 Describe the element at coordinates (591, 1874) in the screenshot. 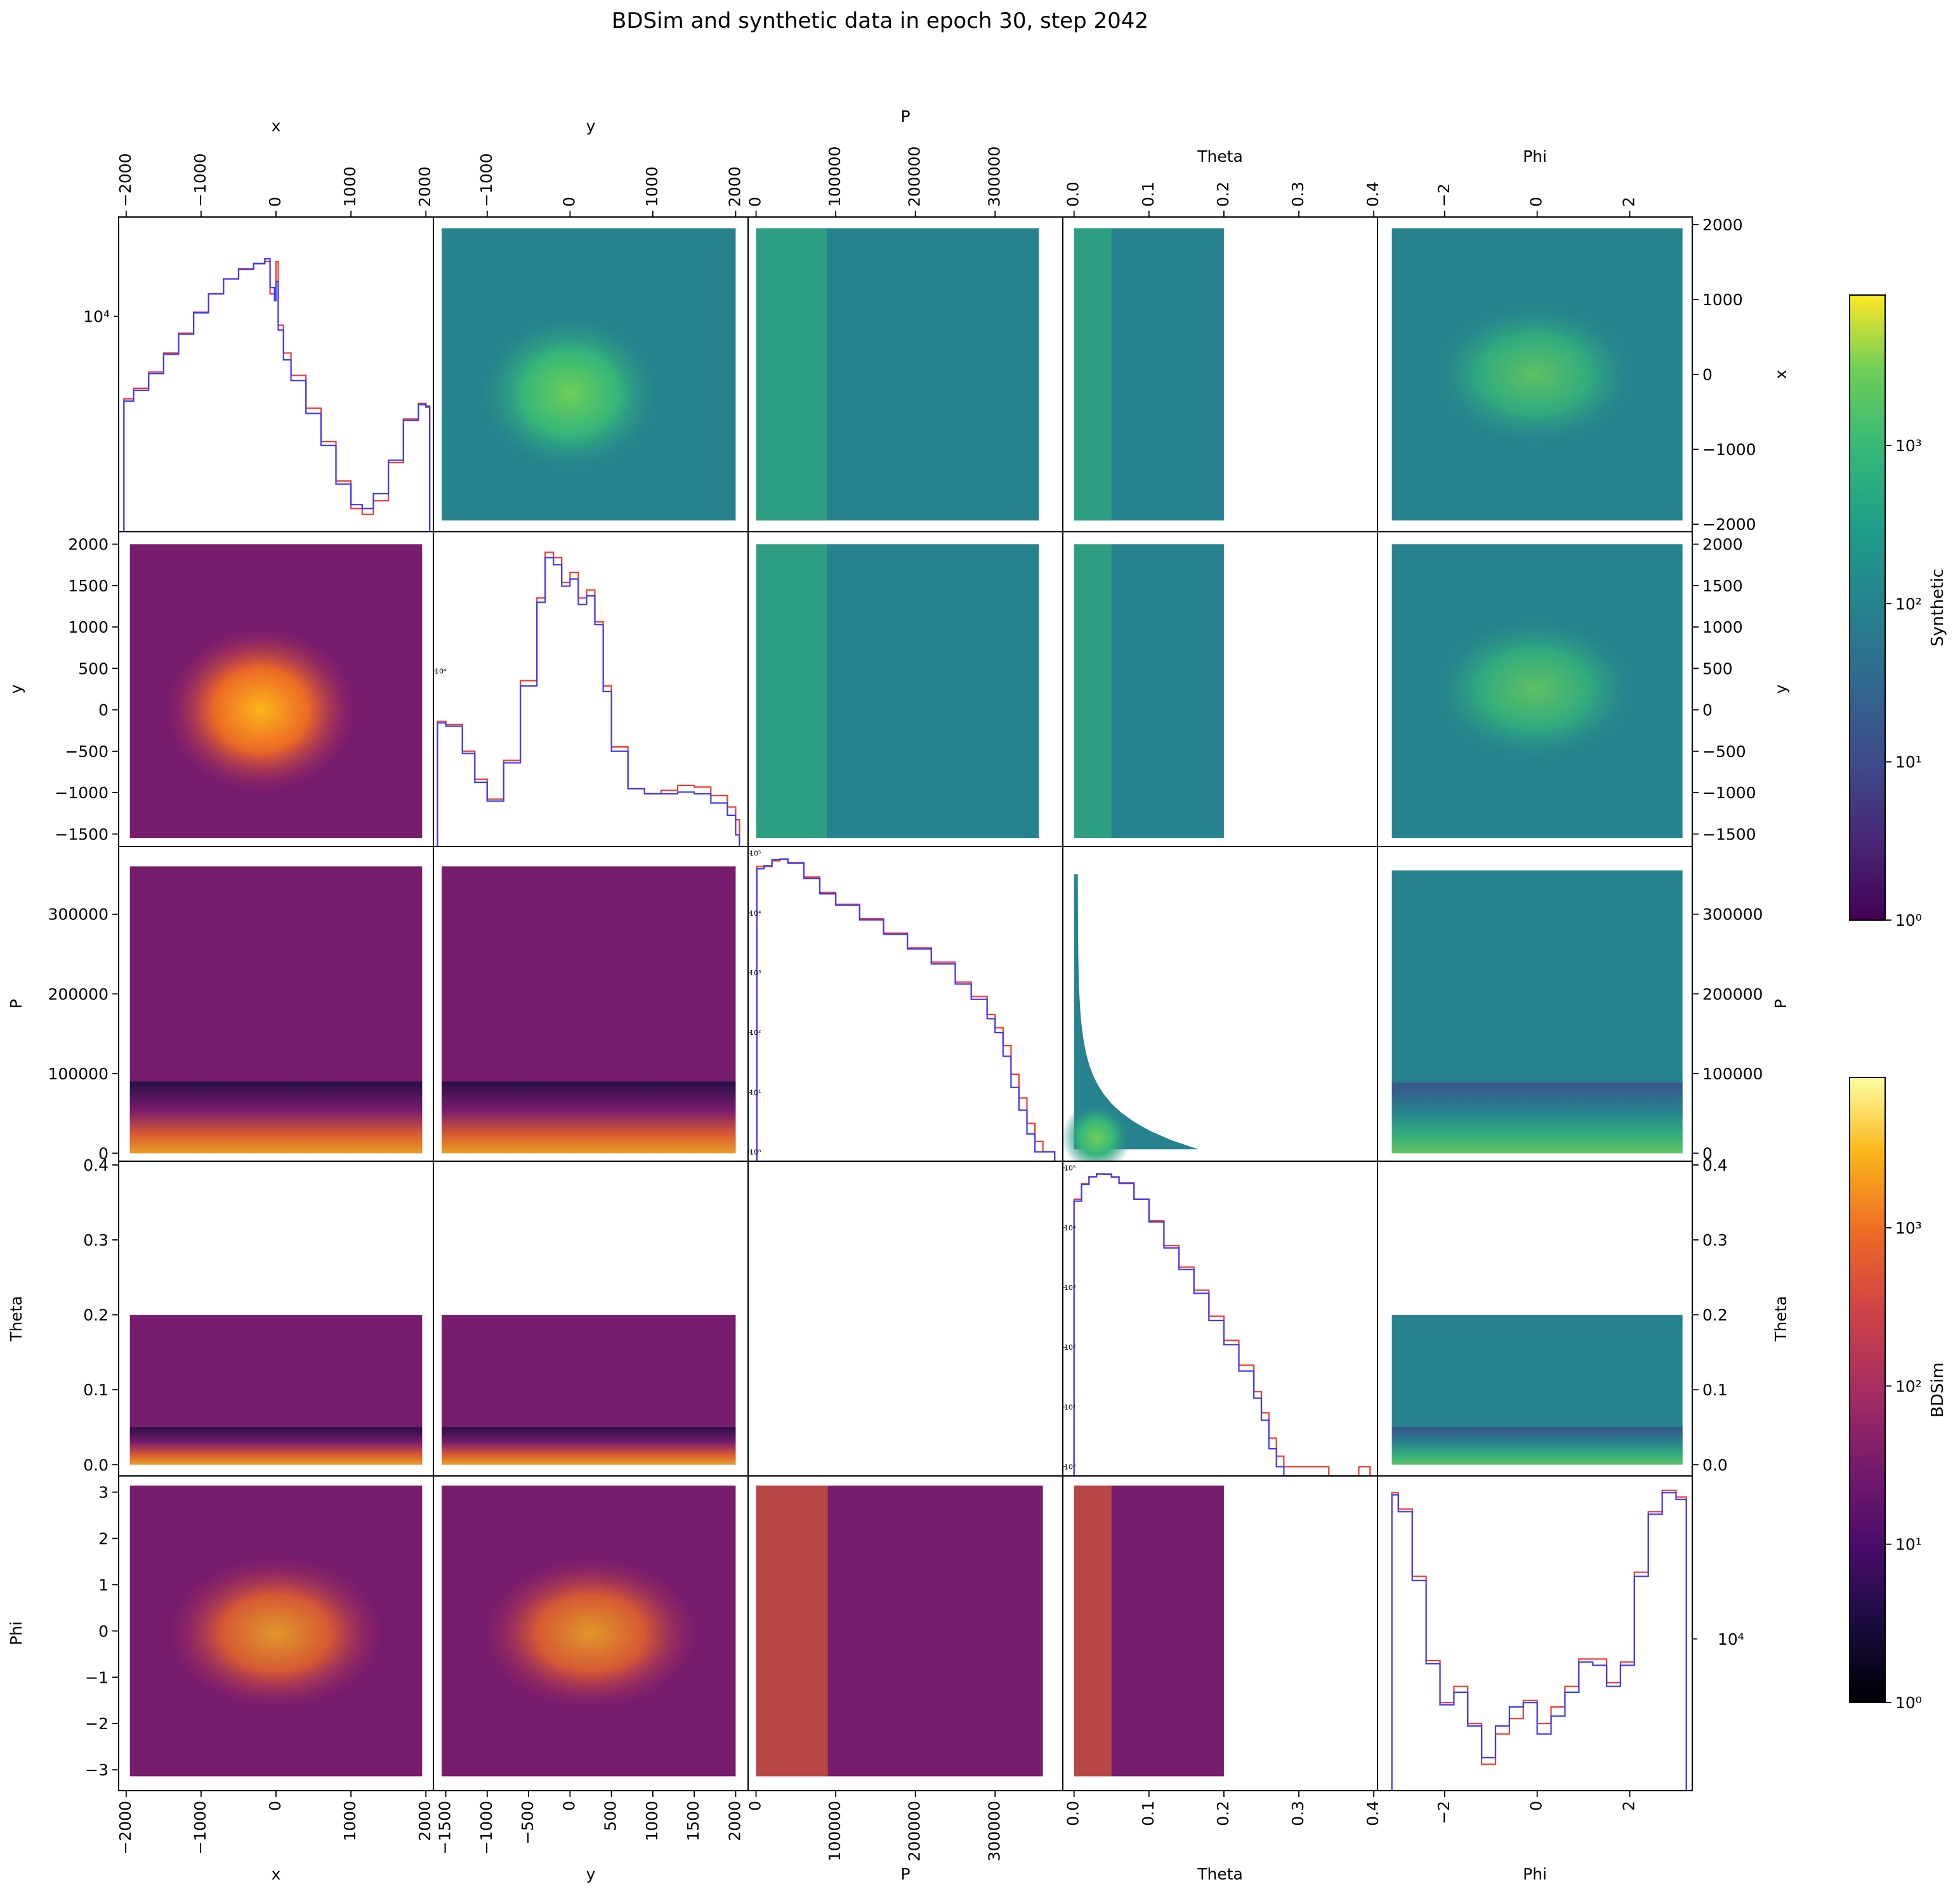

I see `x-axis-label-y: y` at that location.